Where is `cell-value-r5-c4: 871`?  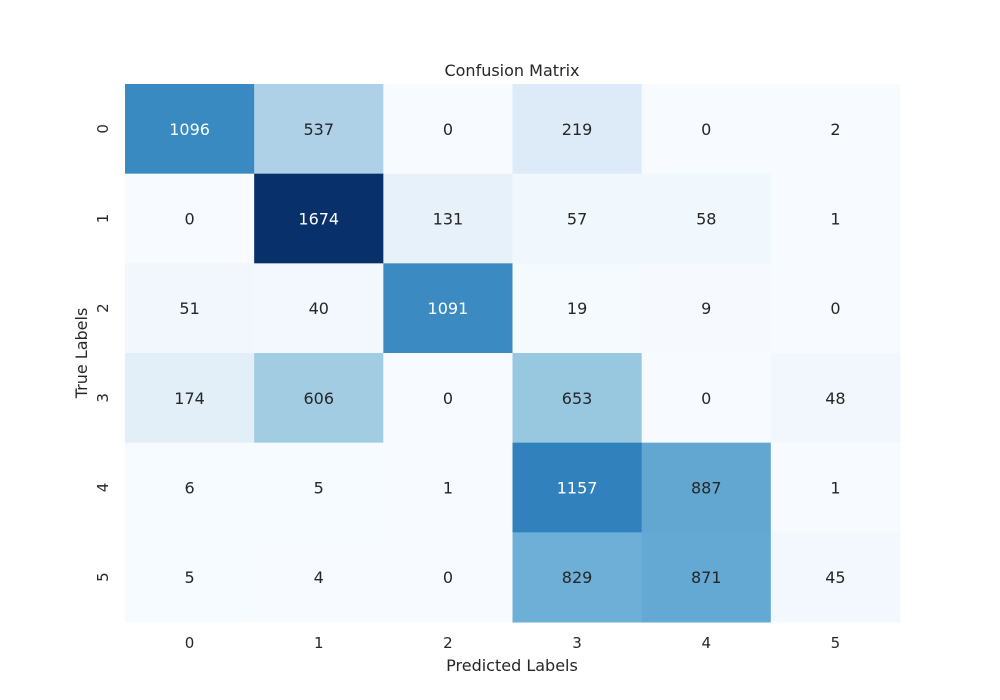 cell-value-r5-c4: 871 is located at coordinates (706, 577).